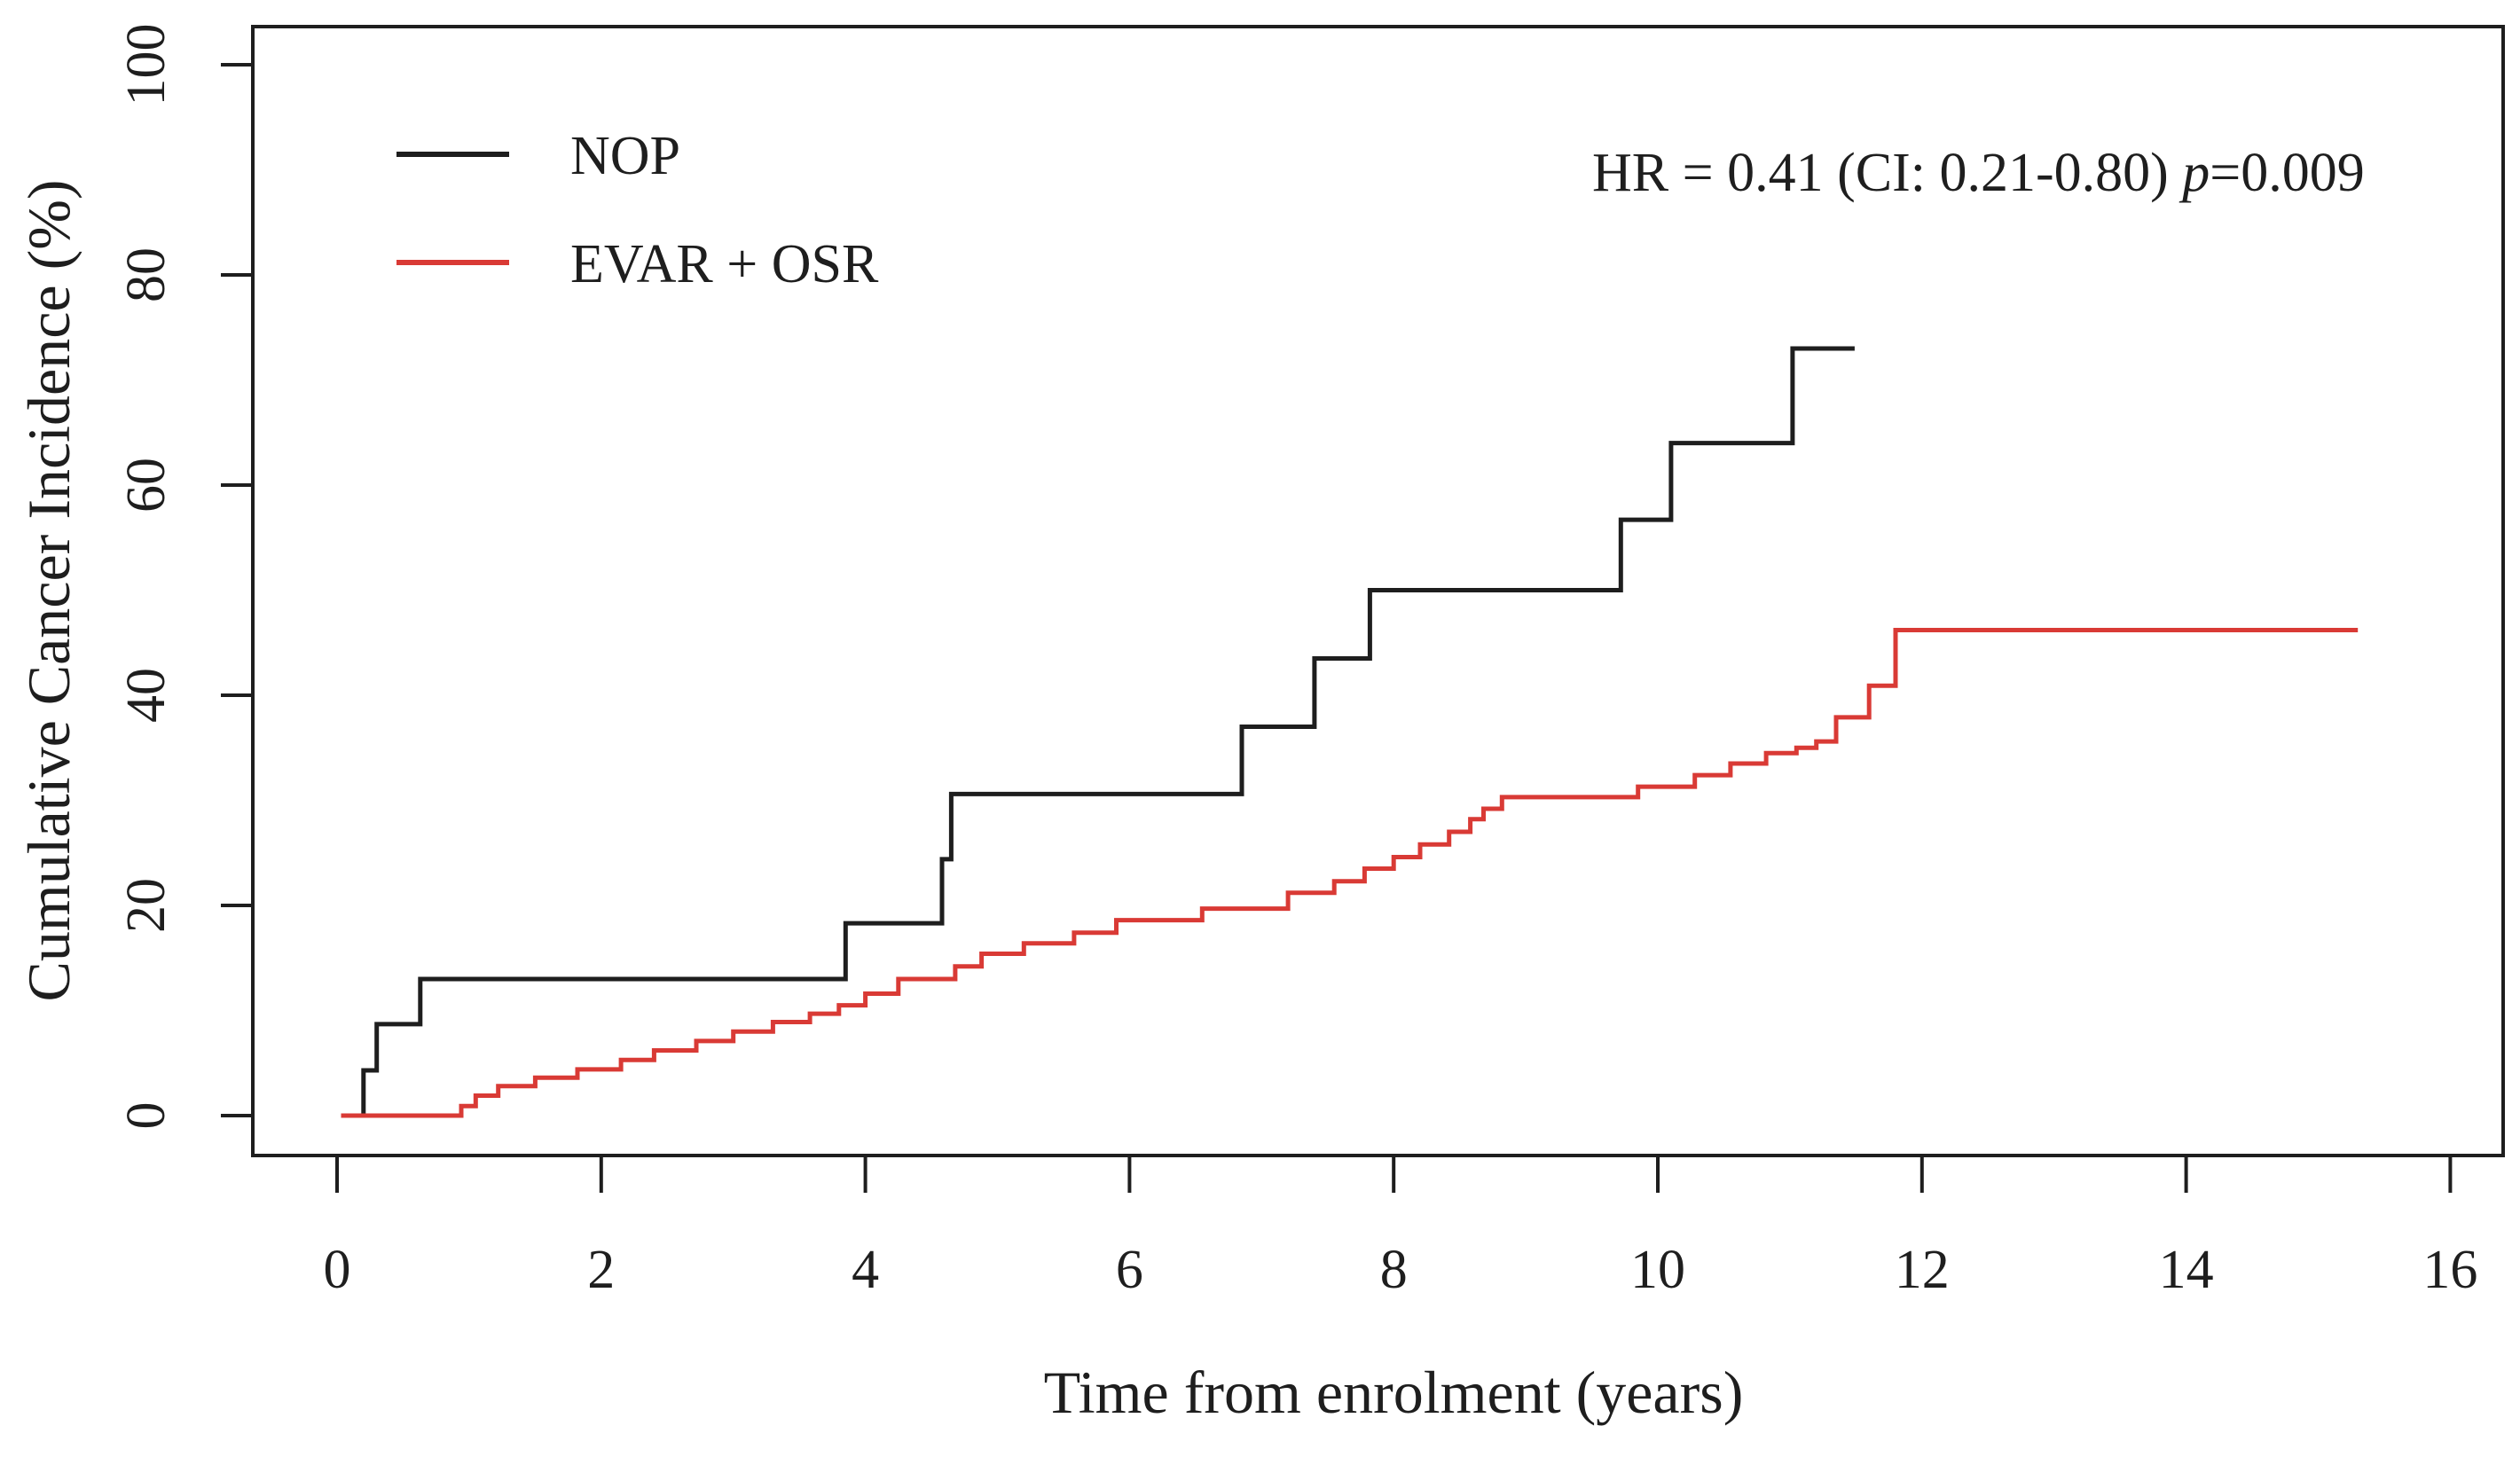  Describe the element at coordinates (2194, 173) in the screenshot. I see `annotation-p-symbol: p` at that location.